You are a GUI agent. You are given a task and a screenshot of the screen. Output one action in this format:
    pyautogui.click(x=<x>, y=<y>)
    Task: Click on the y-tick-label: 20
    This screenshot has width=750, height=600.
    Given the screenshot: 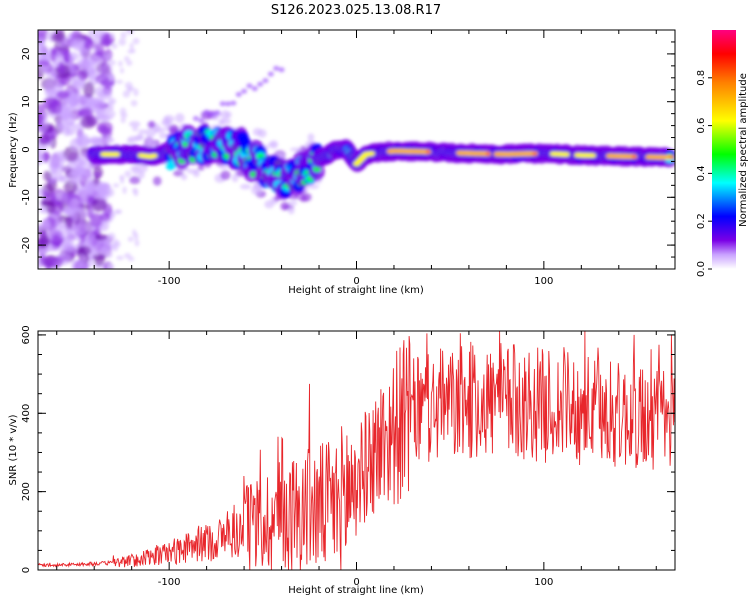 What is the action you would take?
    pyautogui.click(x=26, y=54)
    